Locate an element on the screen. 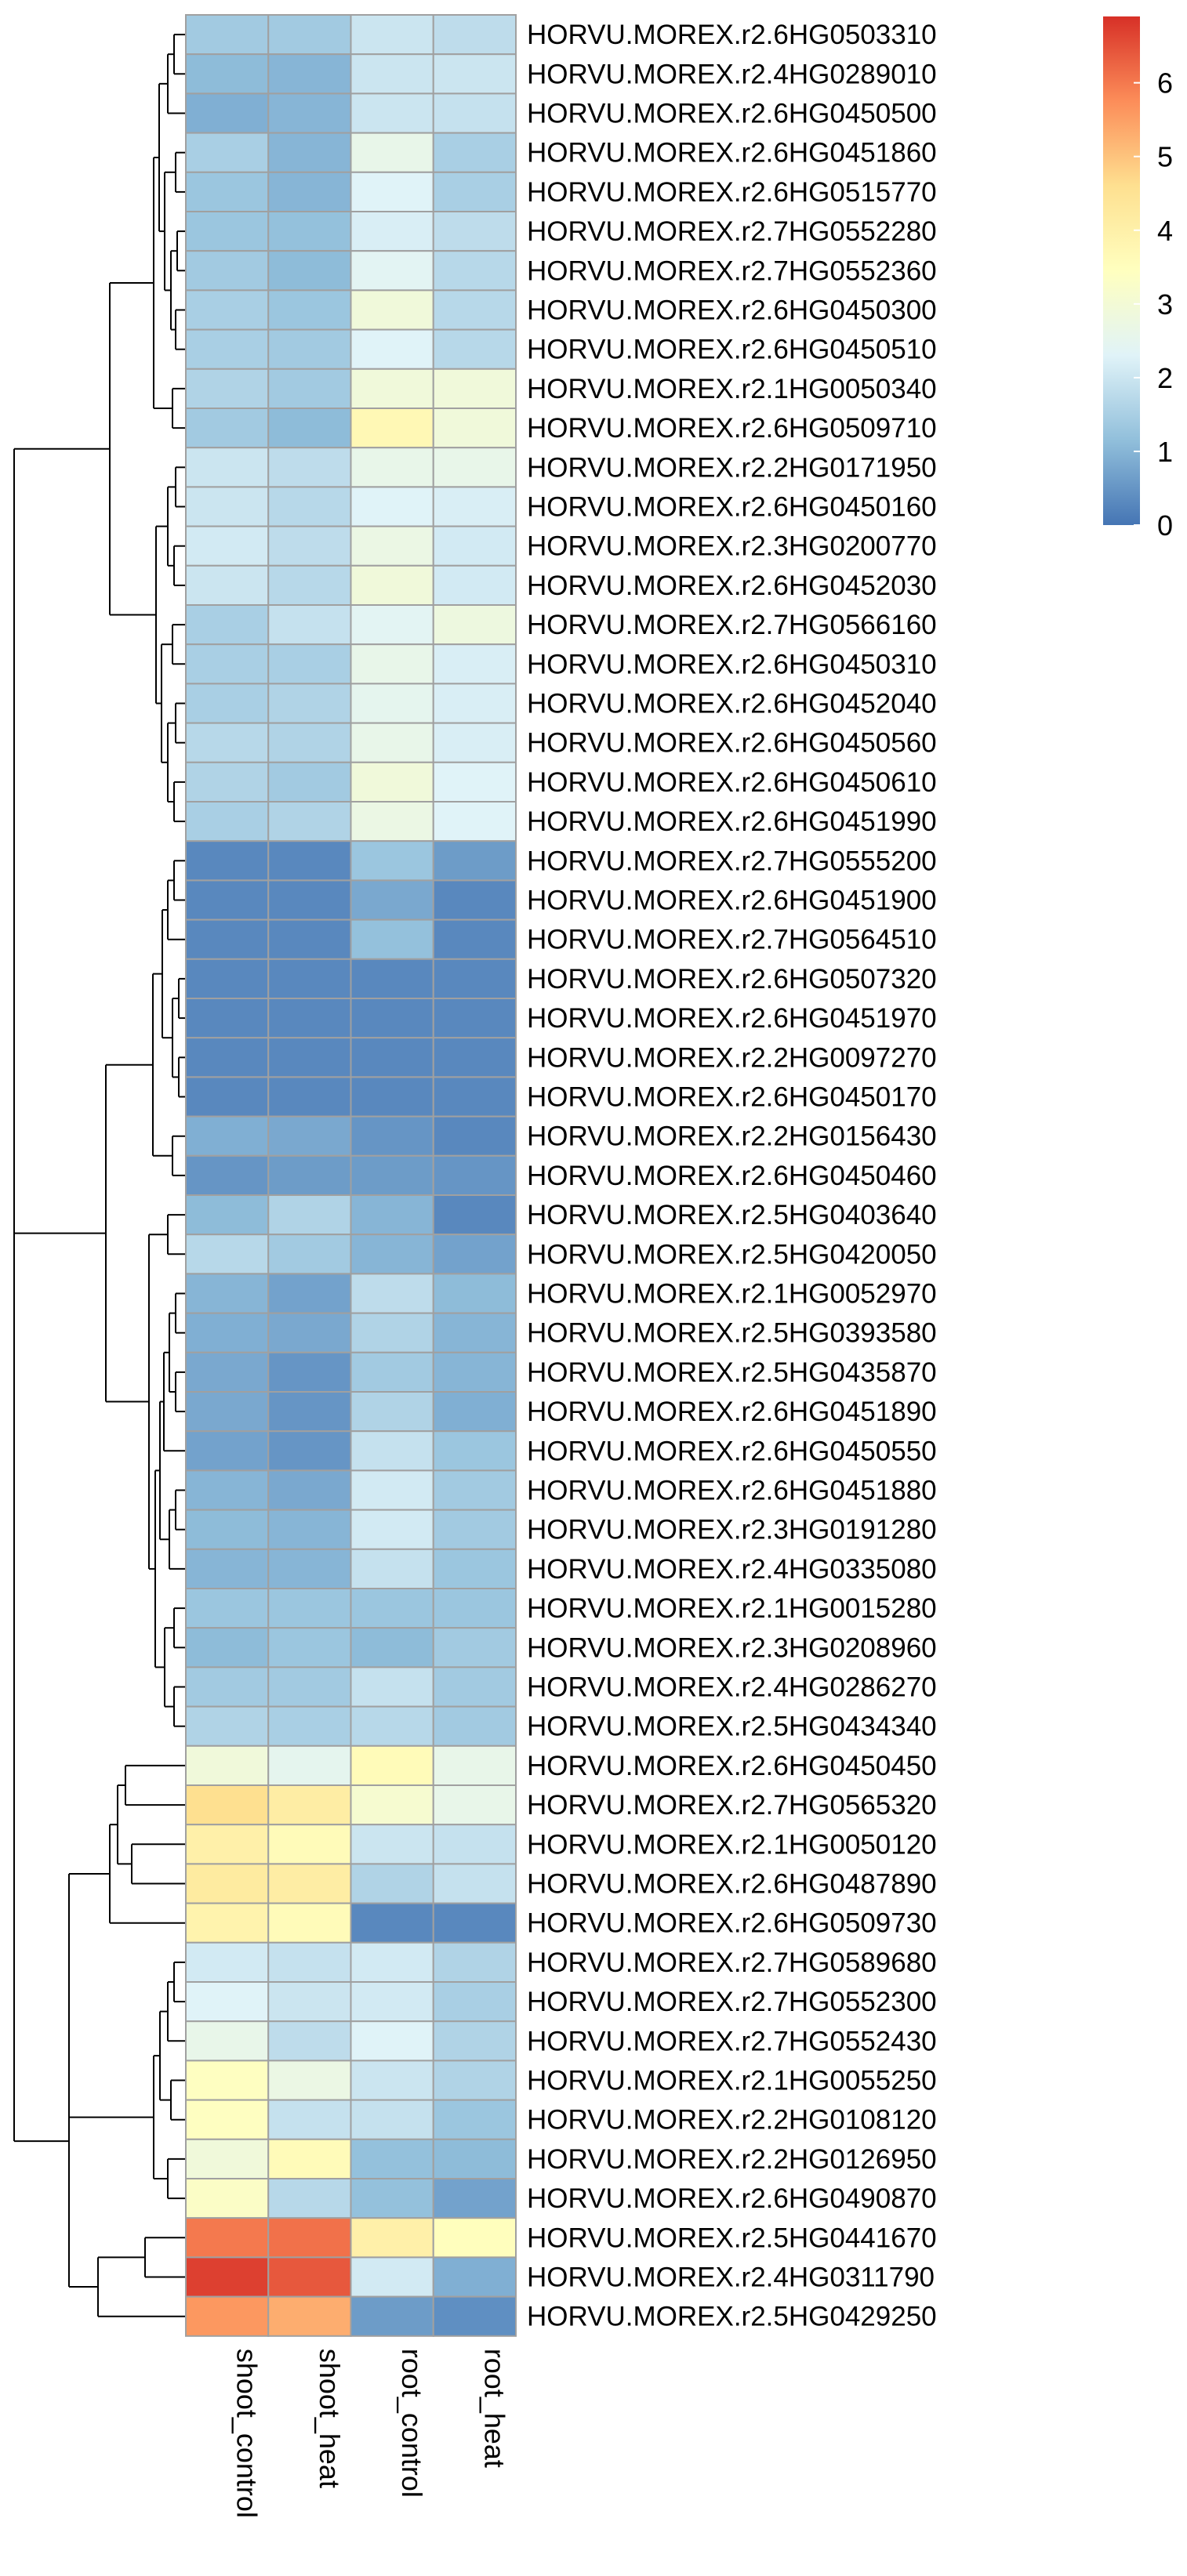 This screenshot has width=1187, height=2576. legend-tick-label: 4 is located at coordinates (1165, 231).